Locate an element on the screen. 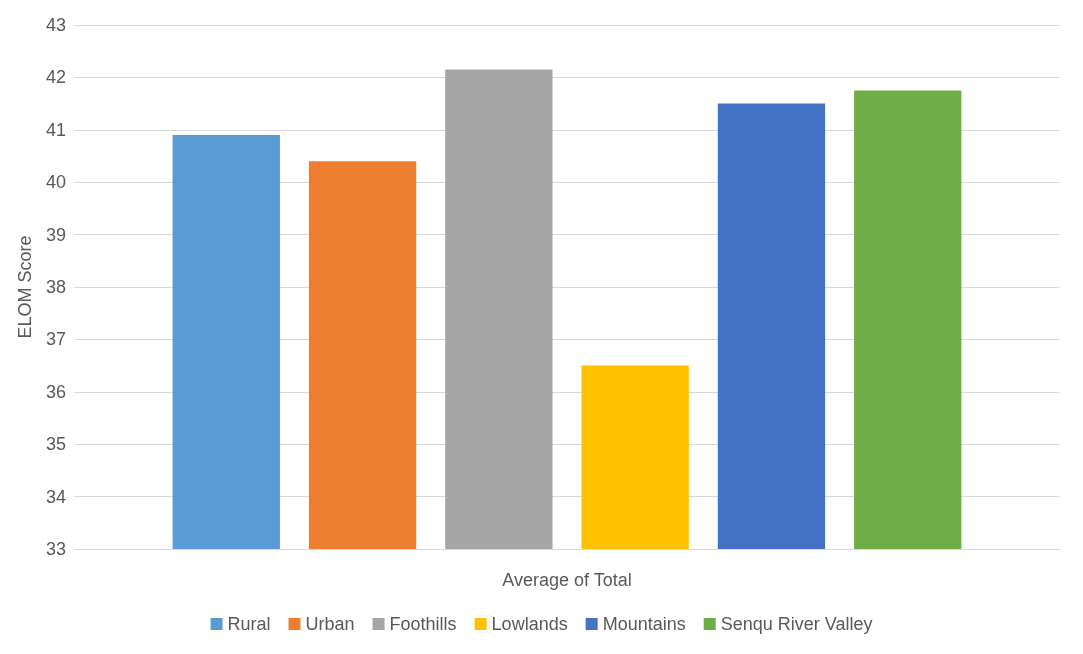  y-tick-label: 43 is located at coordinates (55, 25).